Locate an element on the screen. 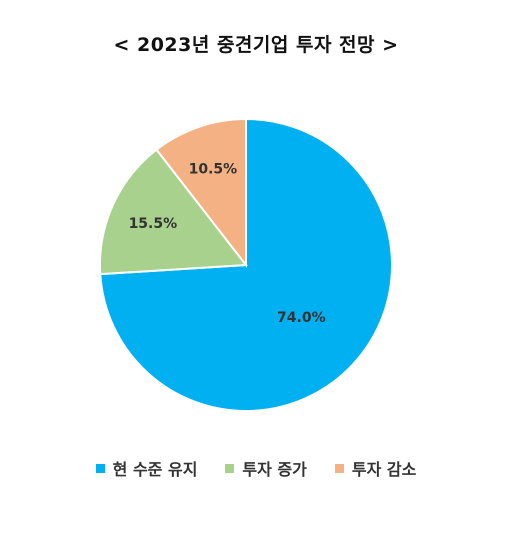 The width and height of the screenshot is (512, 542). chart-title: < 2023년 중견기업 투자 전망 > is located at coordinates (256, 45).